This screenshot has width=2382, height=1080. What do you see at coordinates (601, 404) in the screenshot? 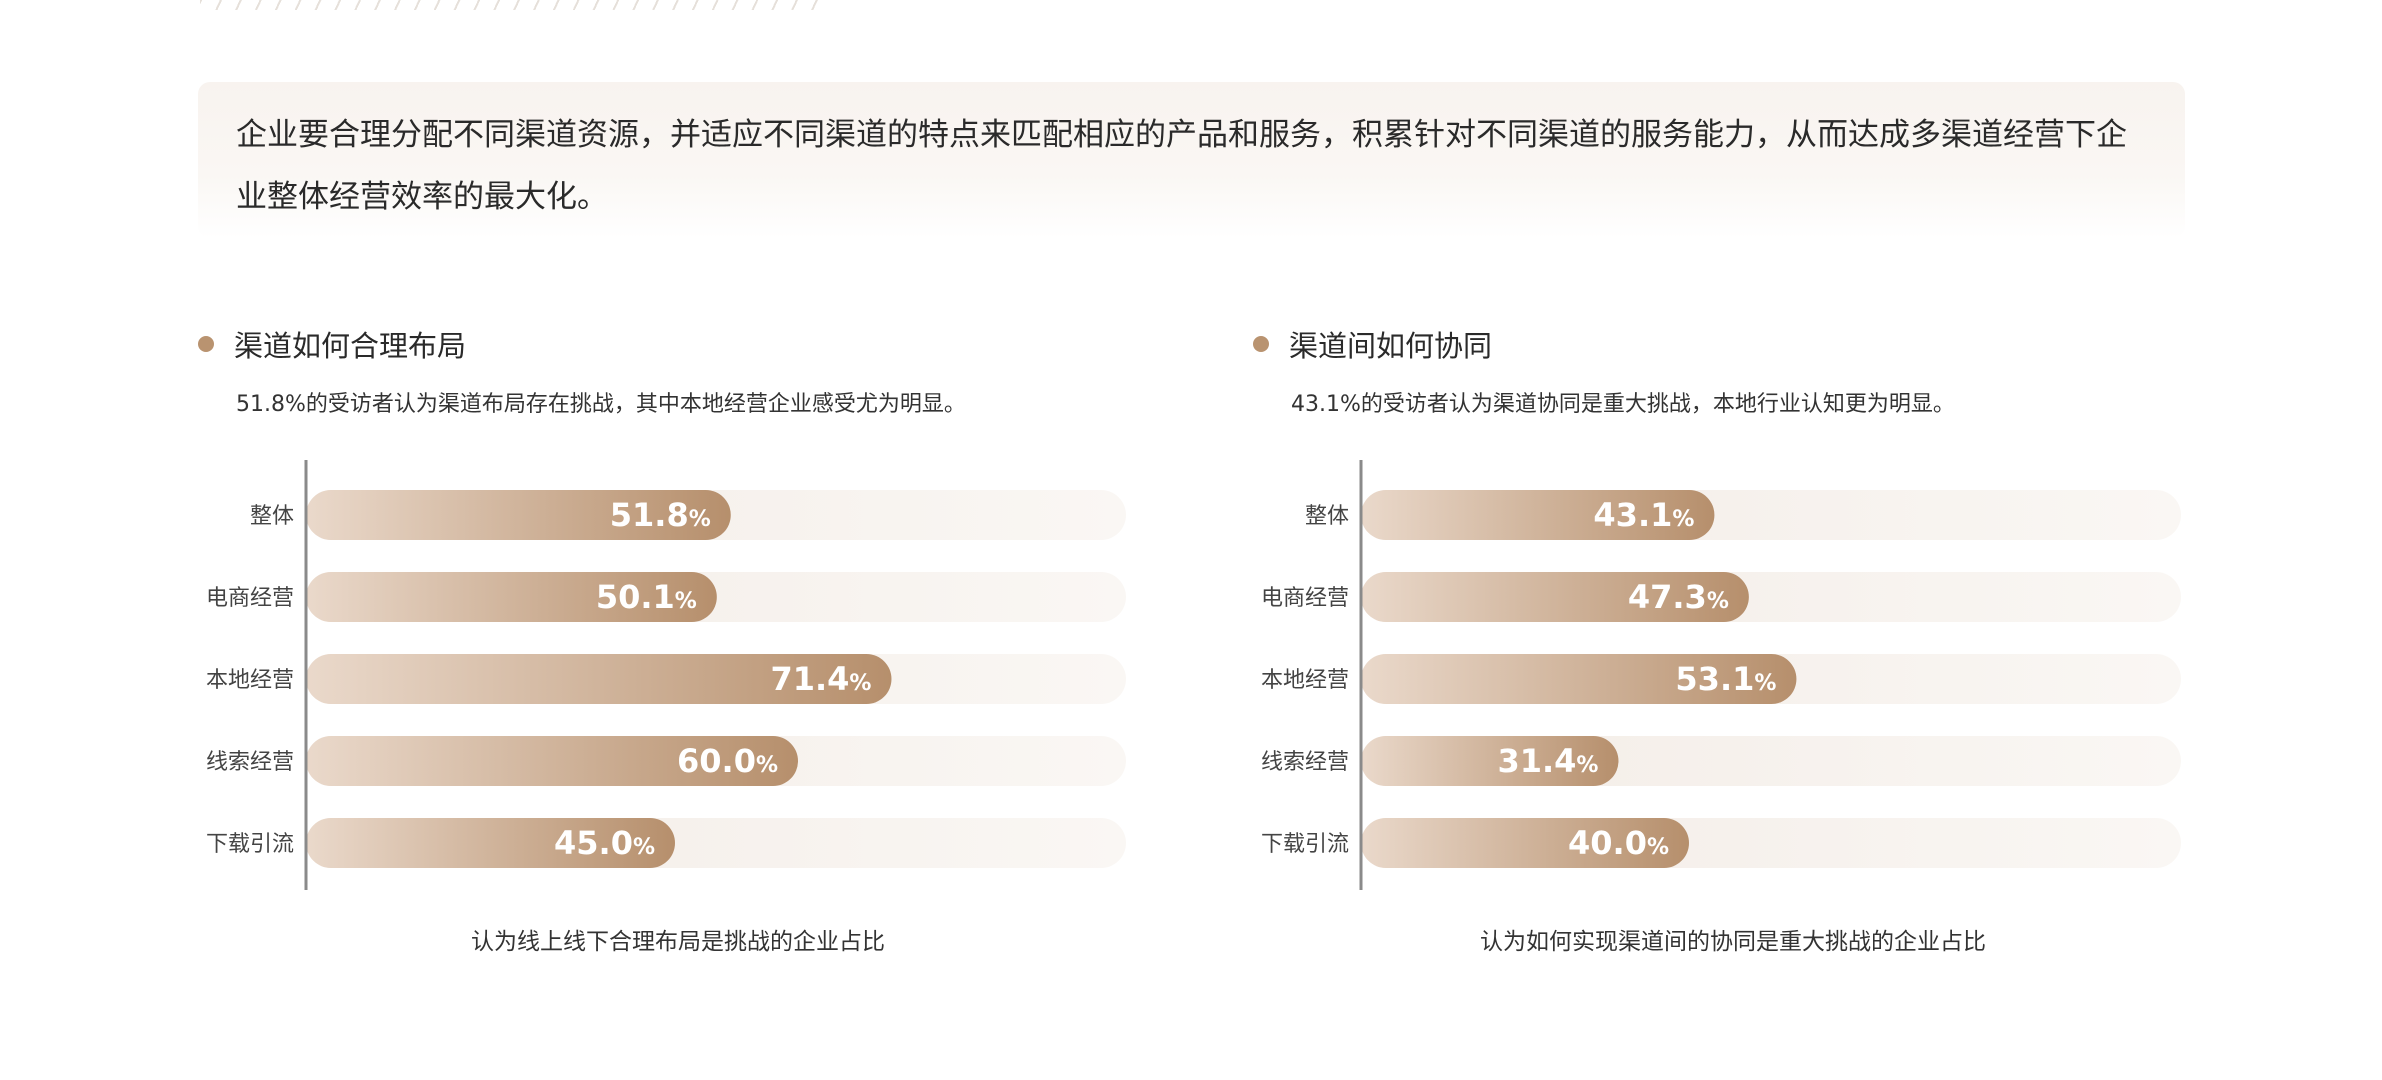
I see `panel-description: 51.8%的受访者认为渠道布局存在挑战，其中本地经营企业感受尤为明显。` at bounding box center [601, 404].